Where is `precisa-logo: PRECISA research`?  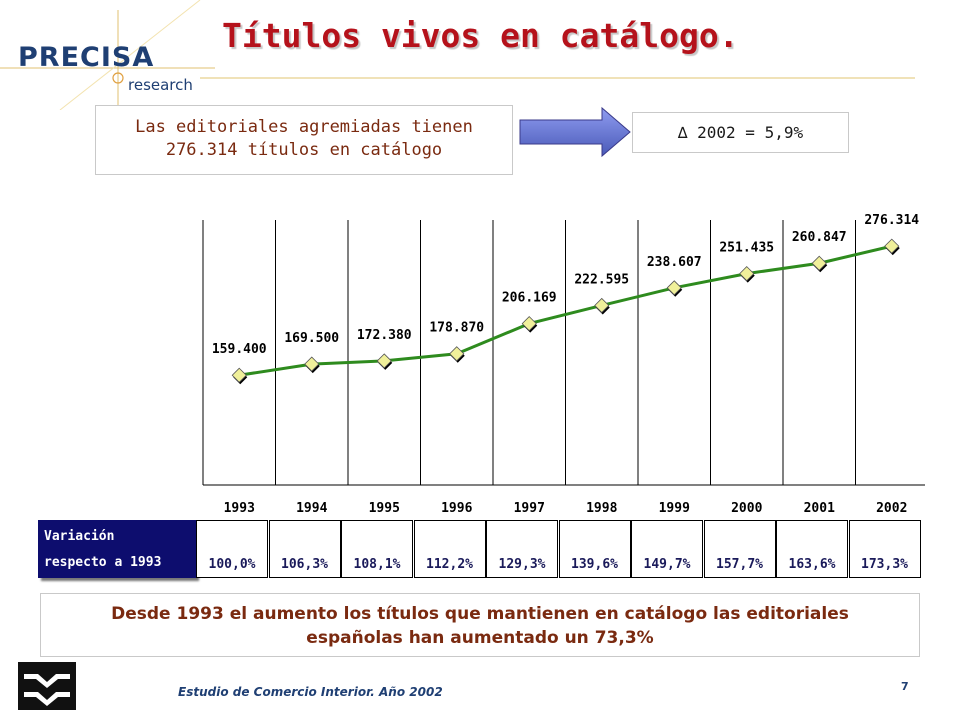
precisa-logo: PRECISA research is located at coordinates (107, 55).